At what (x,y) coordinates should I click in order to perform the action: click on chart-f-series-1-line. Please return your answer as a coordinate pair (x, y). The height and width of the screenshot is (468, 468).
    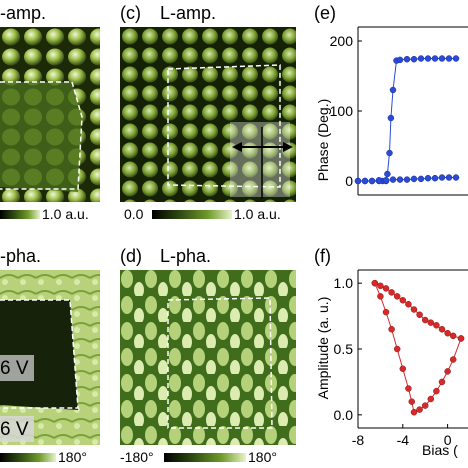
    Looking at the image, I should click on (418, 347).